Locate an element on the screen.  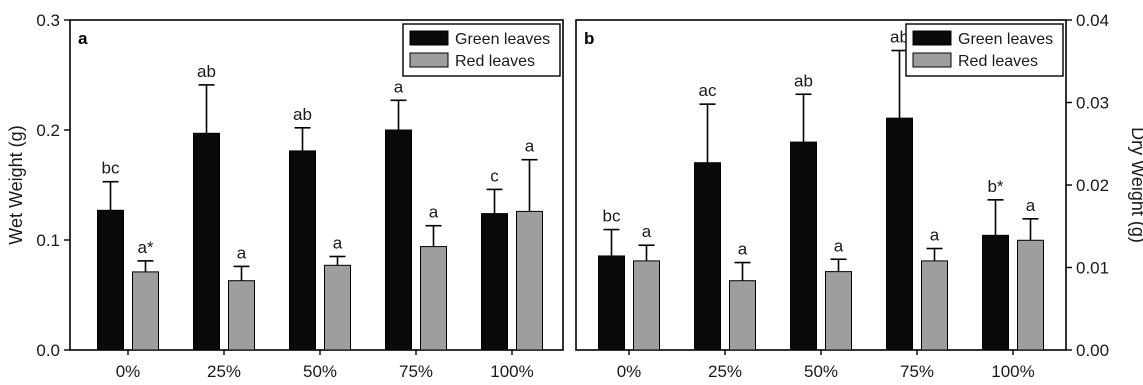
y-tick-label: 0.03 is located at coordinates (1092, 103).